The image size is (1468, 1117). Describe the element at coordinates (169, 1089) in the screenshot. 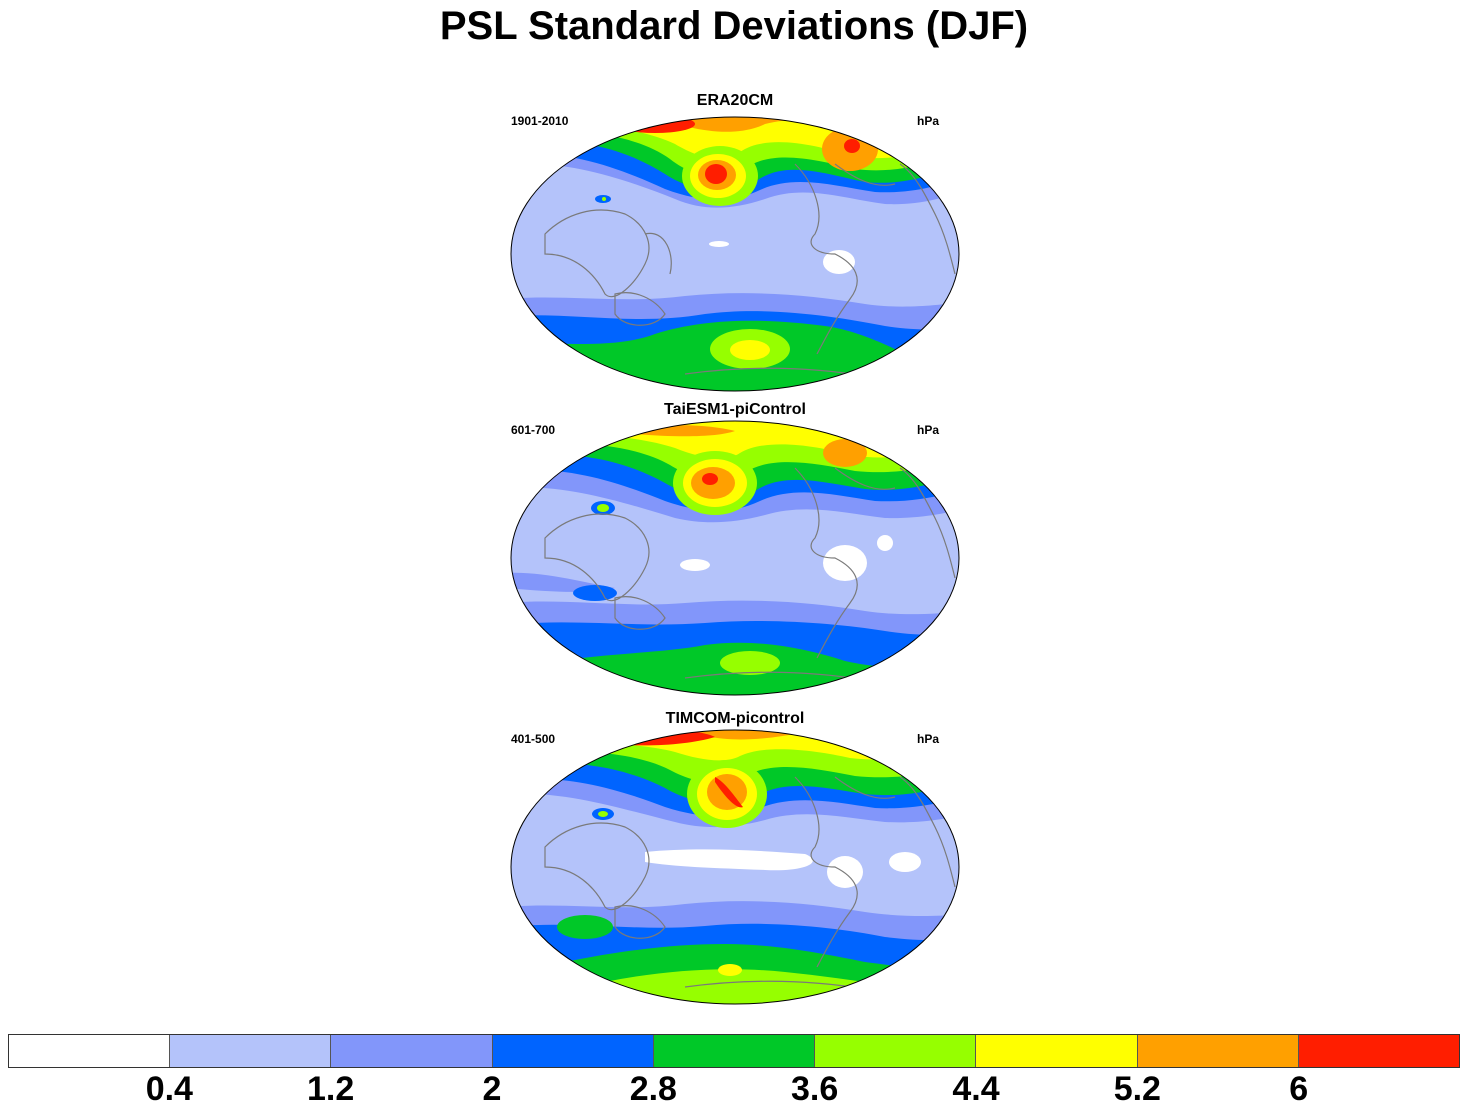

I see `colorbar-tick-label: 0.4` at that location.